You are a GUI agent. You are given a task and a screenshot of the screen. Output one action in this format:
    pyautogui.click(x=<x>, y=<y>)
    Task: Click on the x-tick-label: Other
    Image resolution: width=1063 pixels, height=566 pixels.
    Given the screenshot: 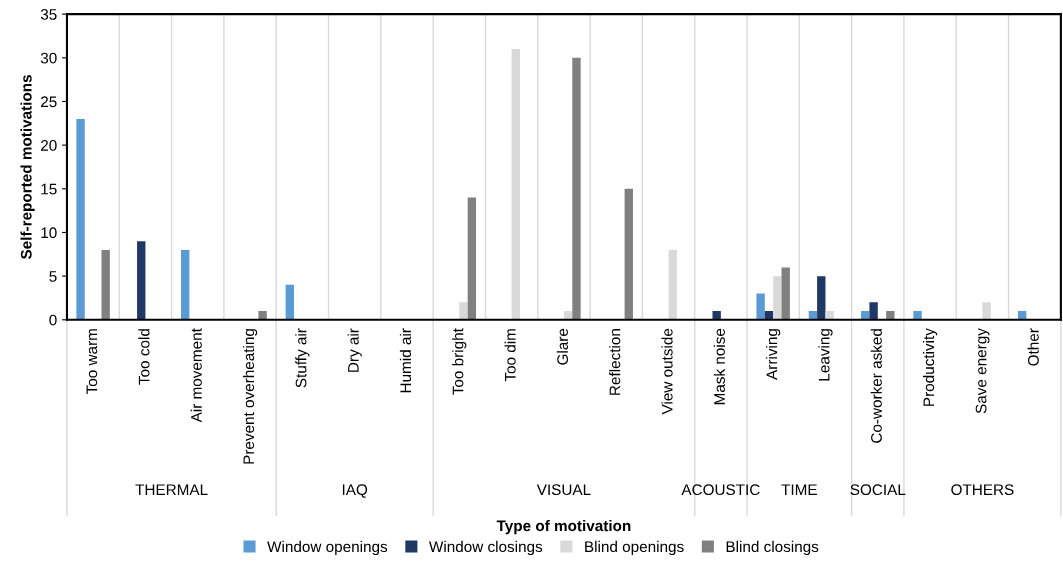 What is the action you would take?
    pyautogui.click(x=1033, y=347)
    